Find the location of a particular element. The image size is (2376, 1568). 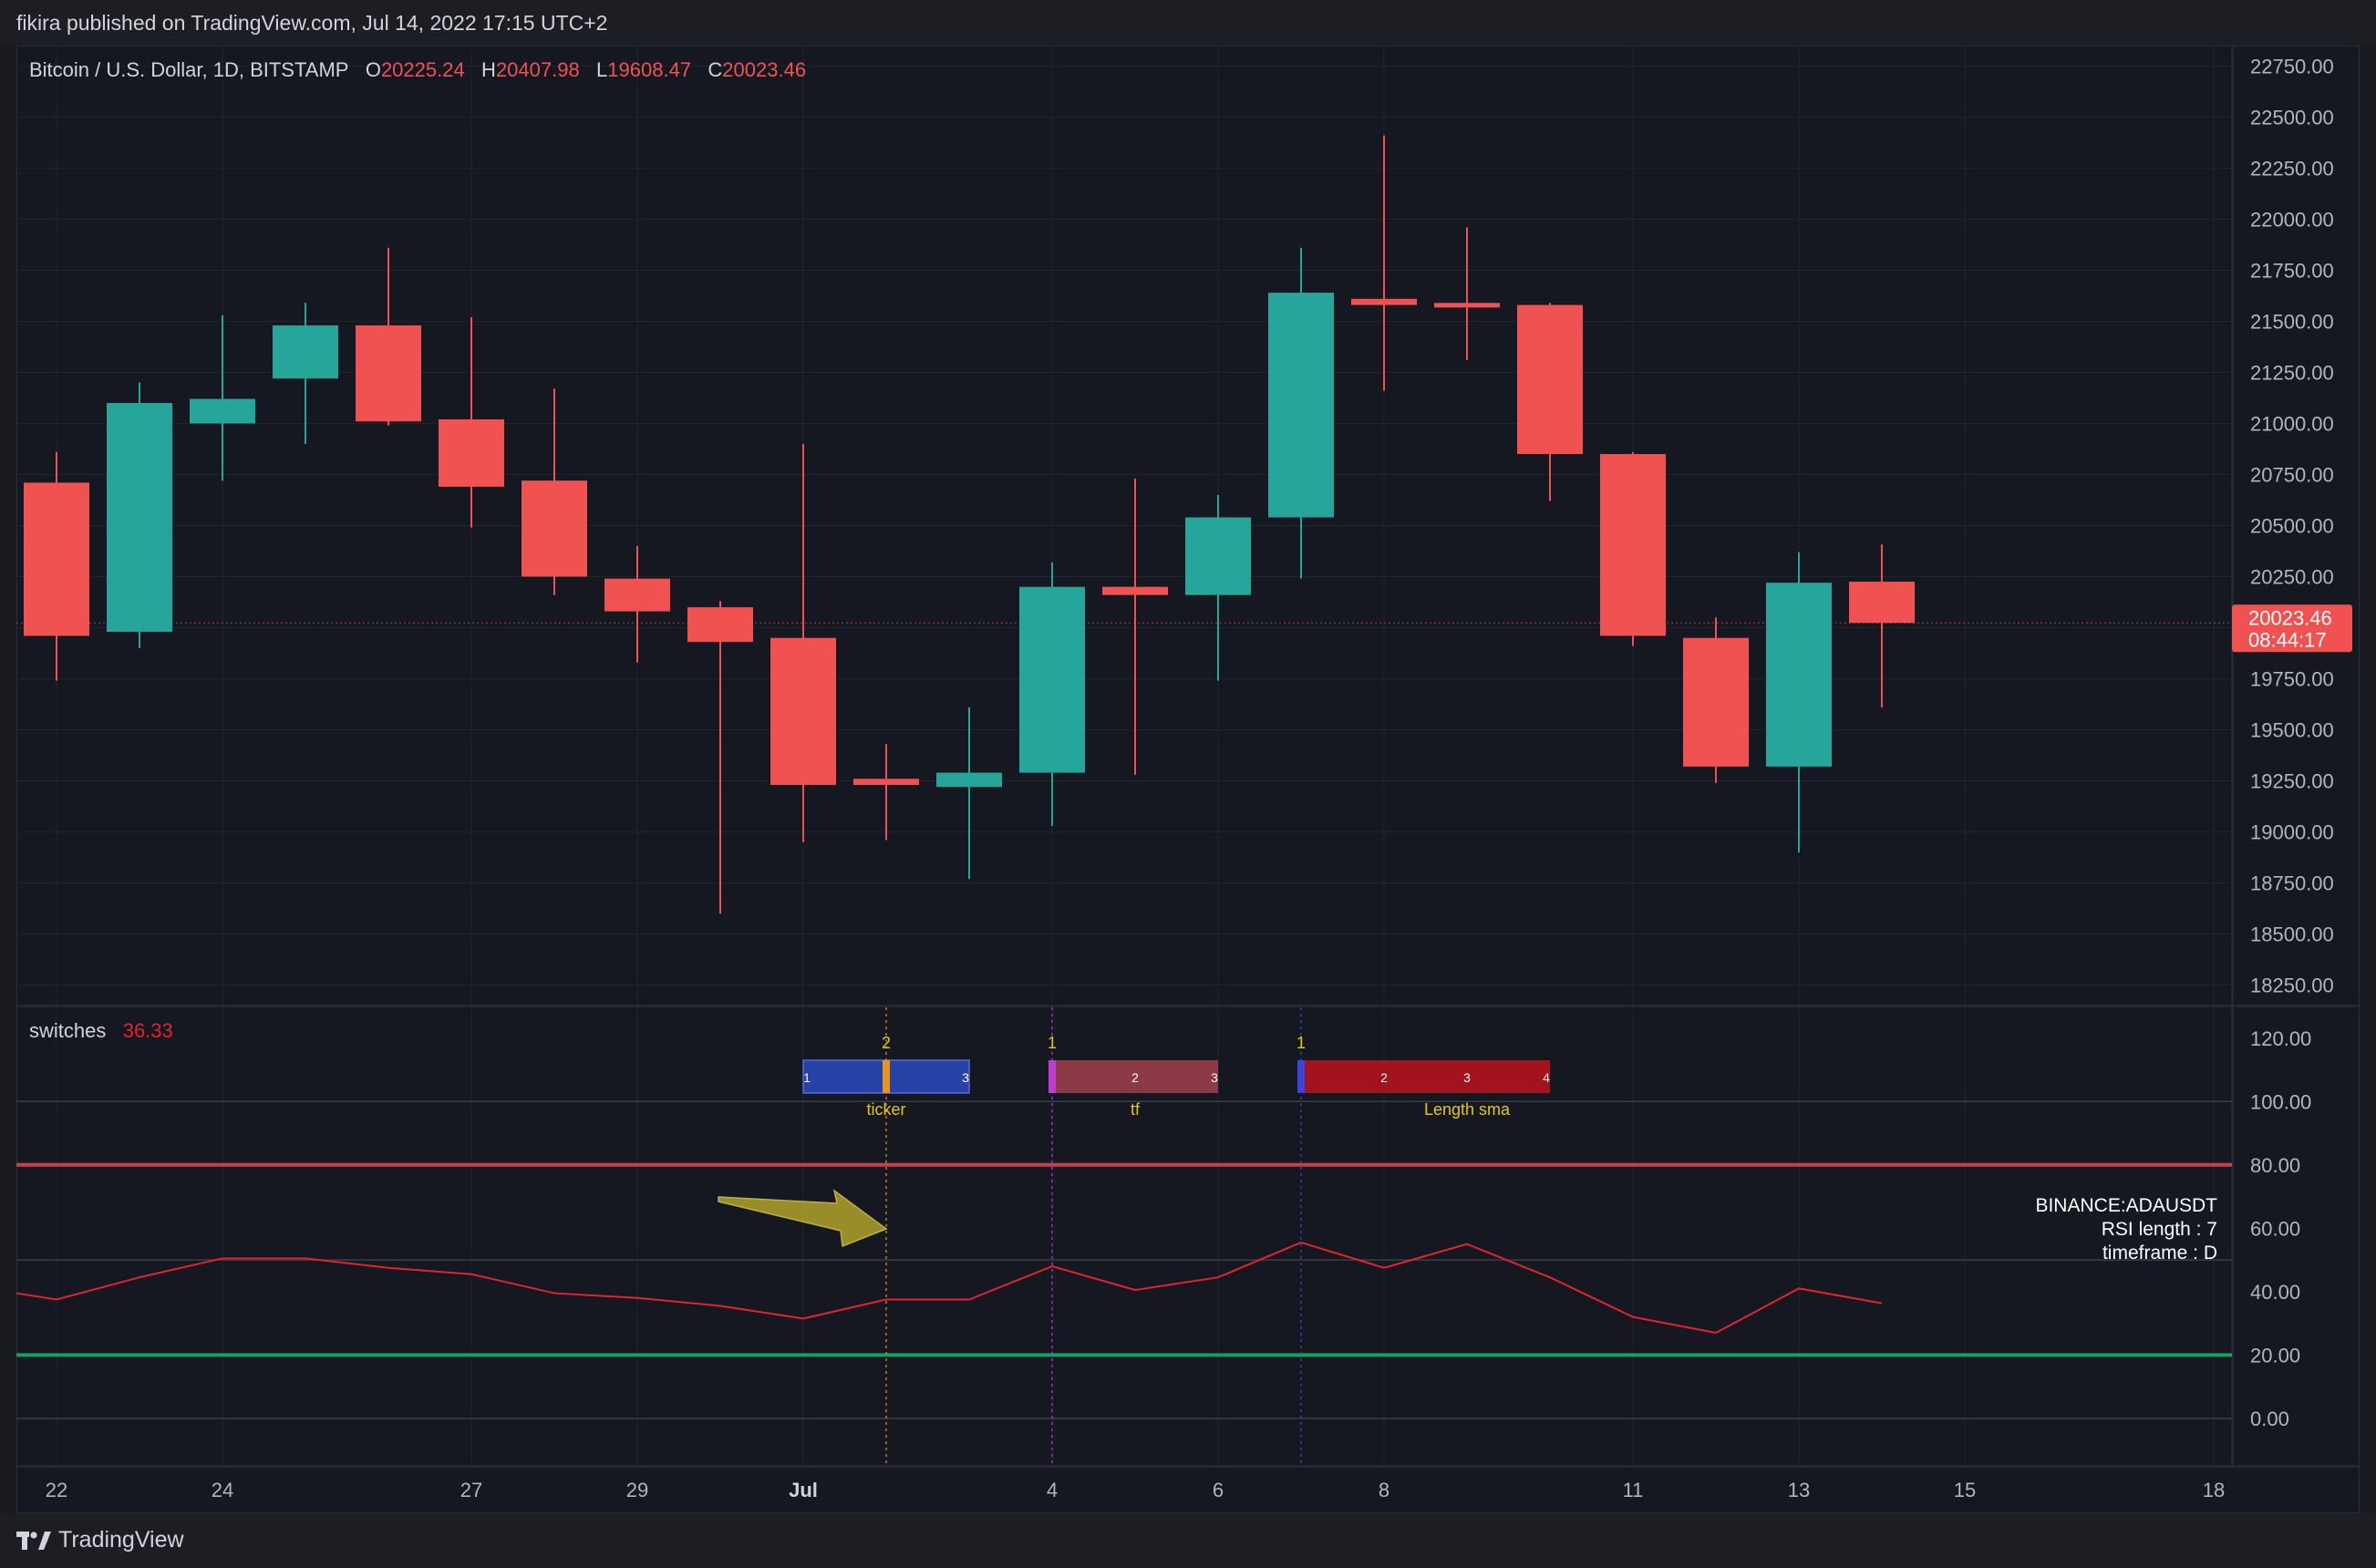

price-axis-label: 20750.00 is located at coordinates (2292, 474).